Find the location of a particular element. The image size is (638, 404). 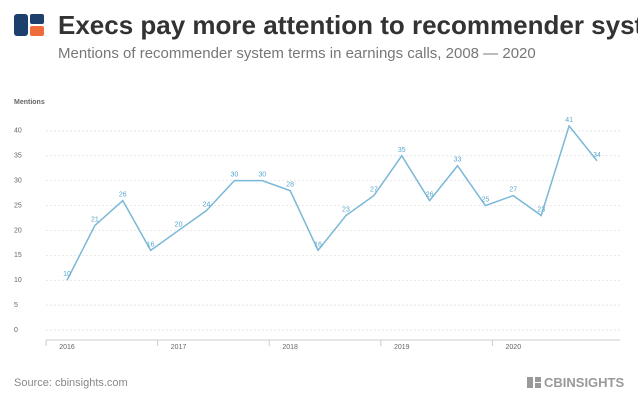

value-label: 24 is located at coordinates (207, 205).